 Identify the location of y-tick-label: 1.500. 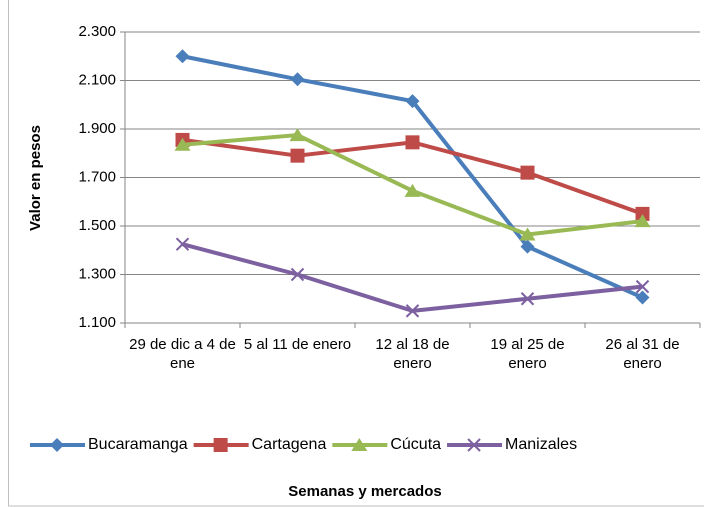
(97, 225).